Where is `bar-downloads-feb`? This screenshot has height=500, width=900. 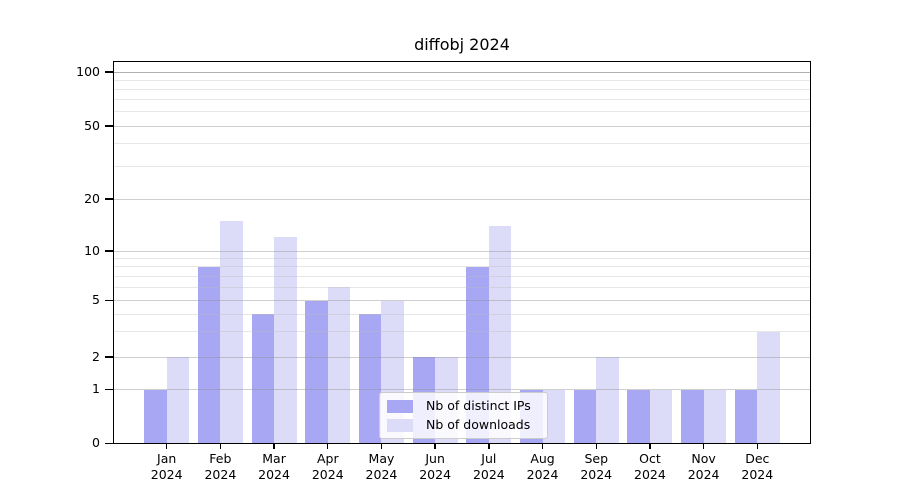 bar-downloads-feb is located at coordinates (231, 332).